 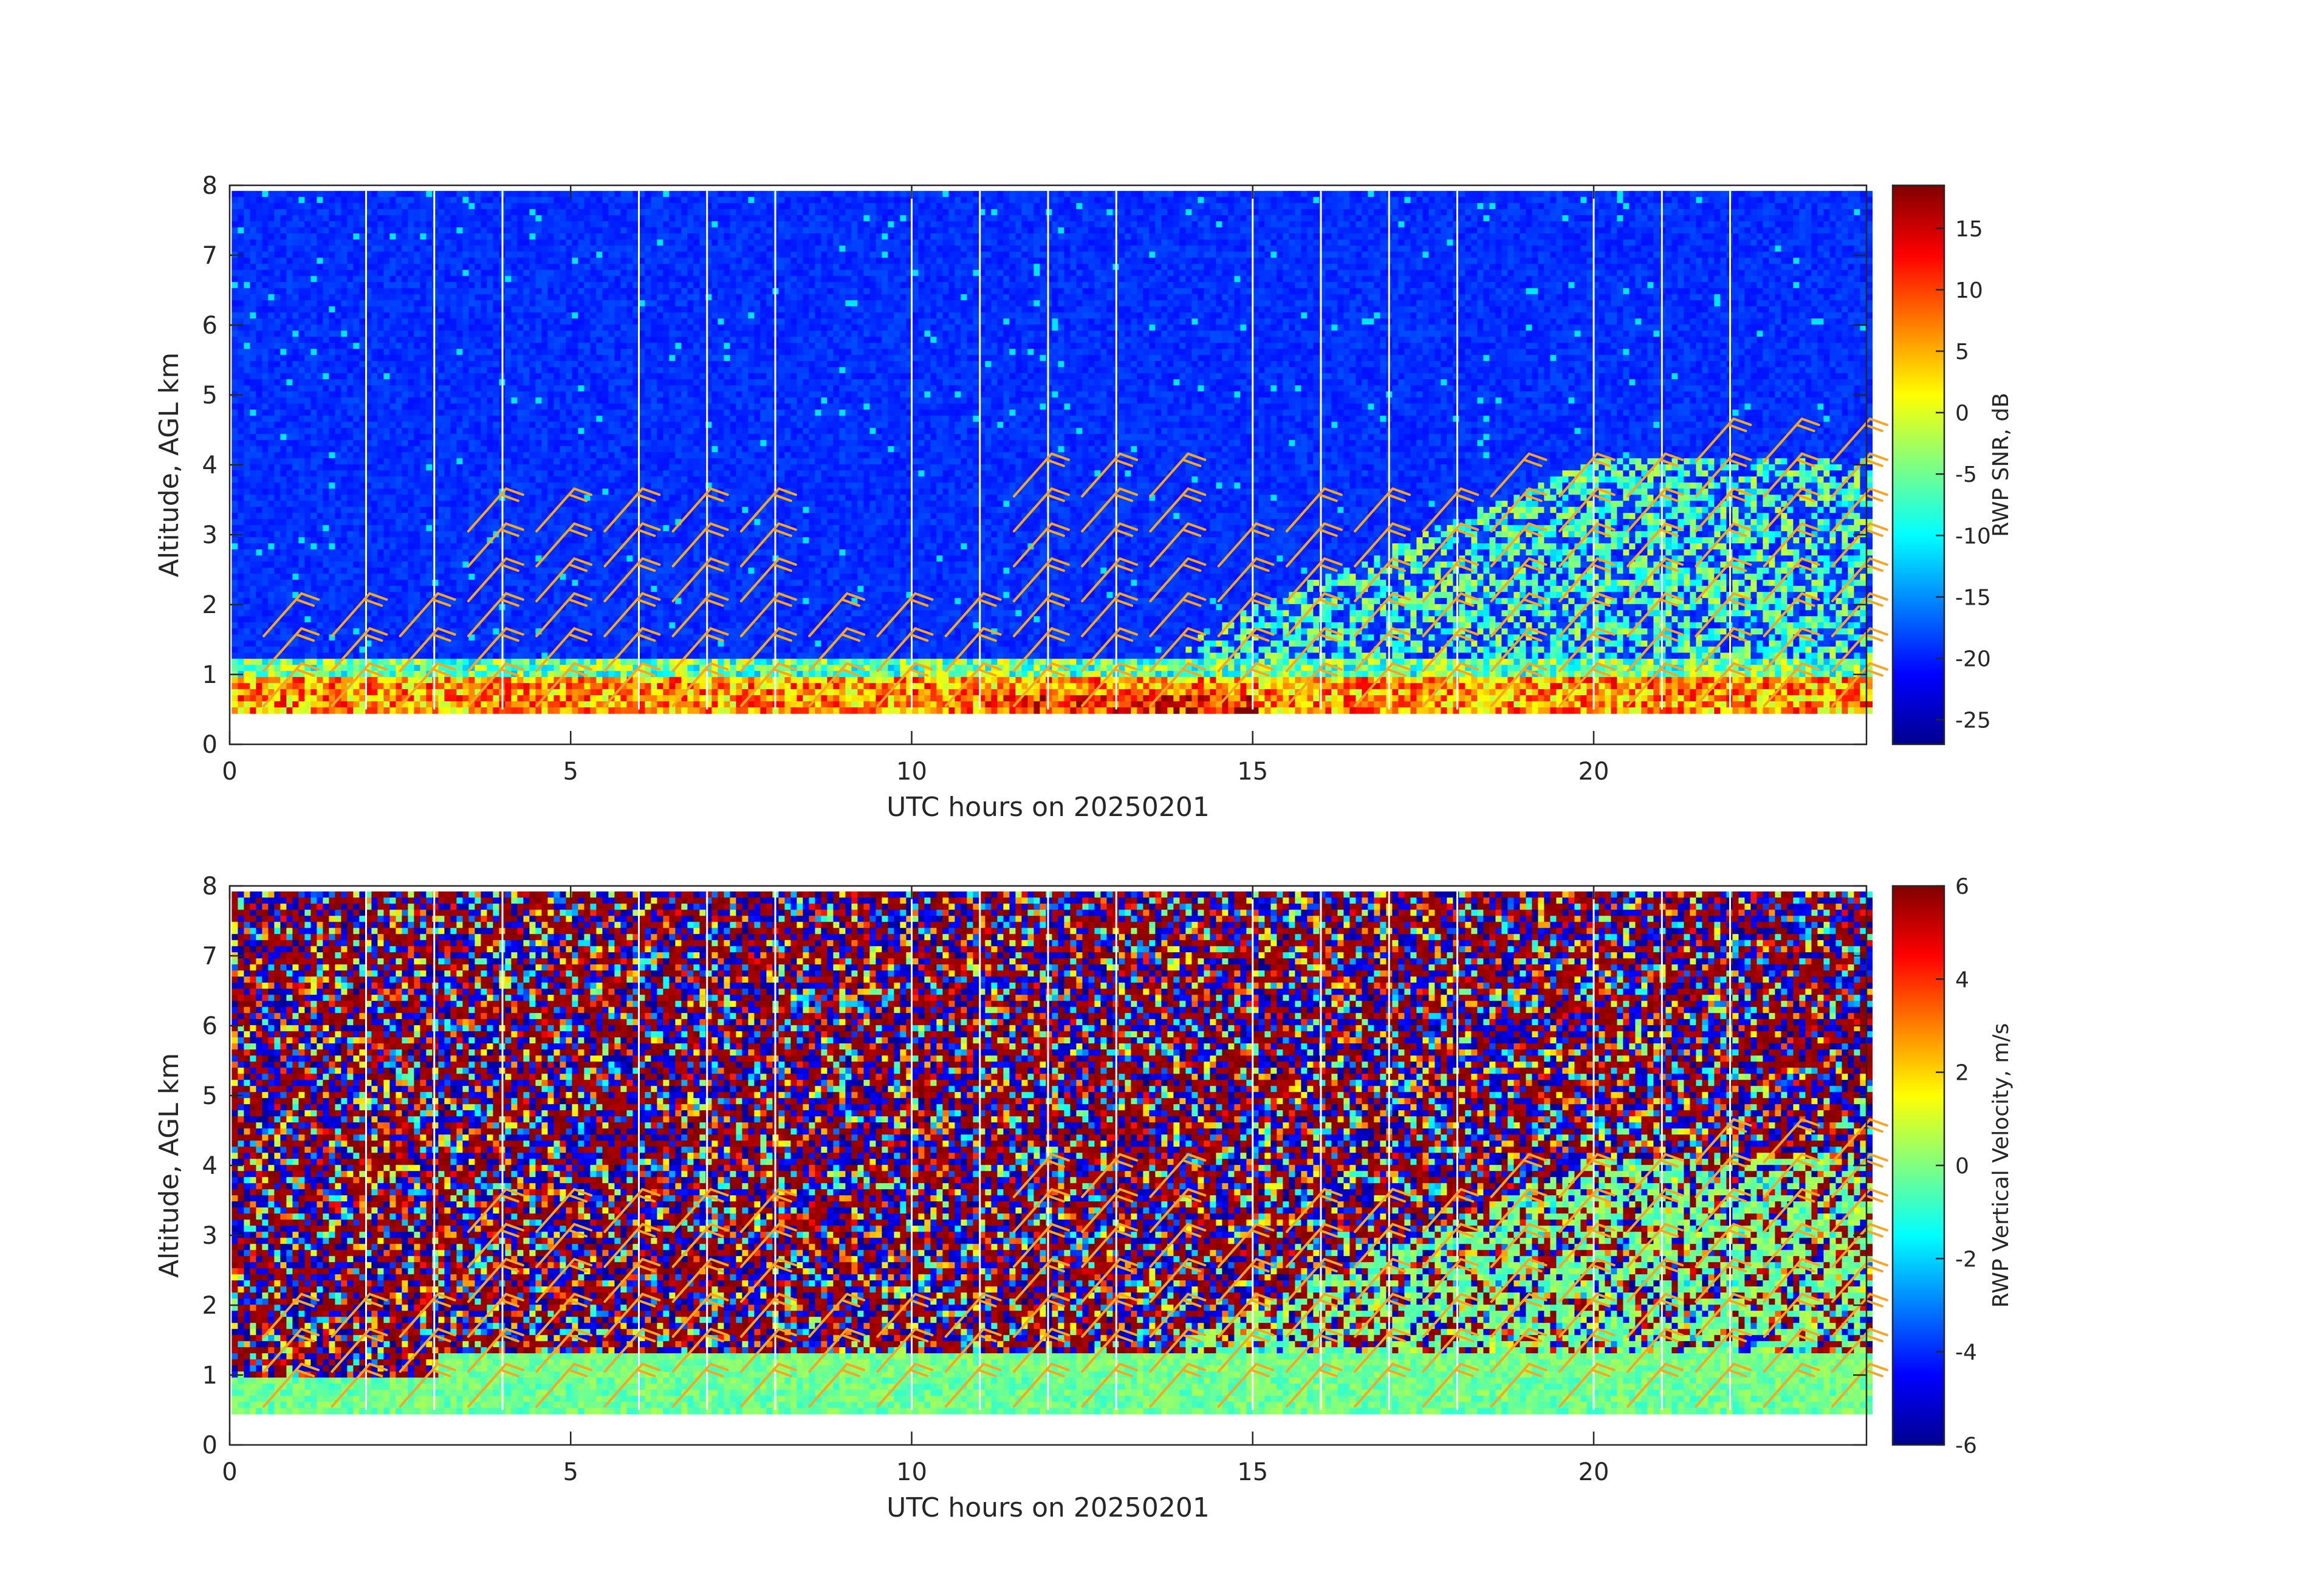 I want to click on snr-y-axis-label: Altitude, AGL km, so click(x=170, y=464).